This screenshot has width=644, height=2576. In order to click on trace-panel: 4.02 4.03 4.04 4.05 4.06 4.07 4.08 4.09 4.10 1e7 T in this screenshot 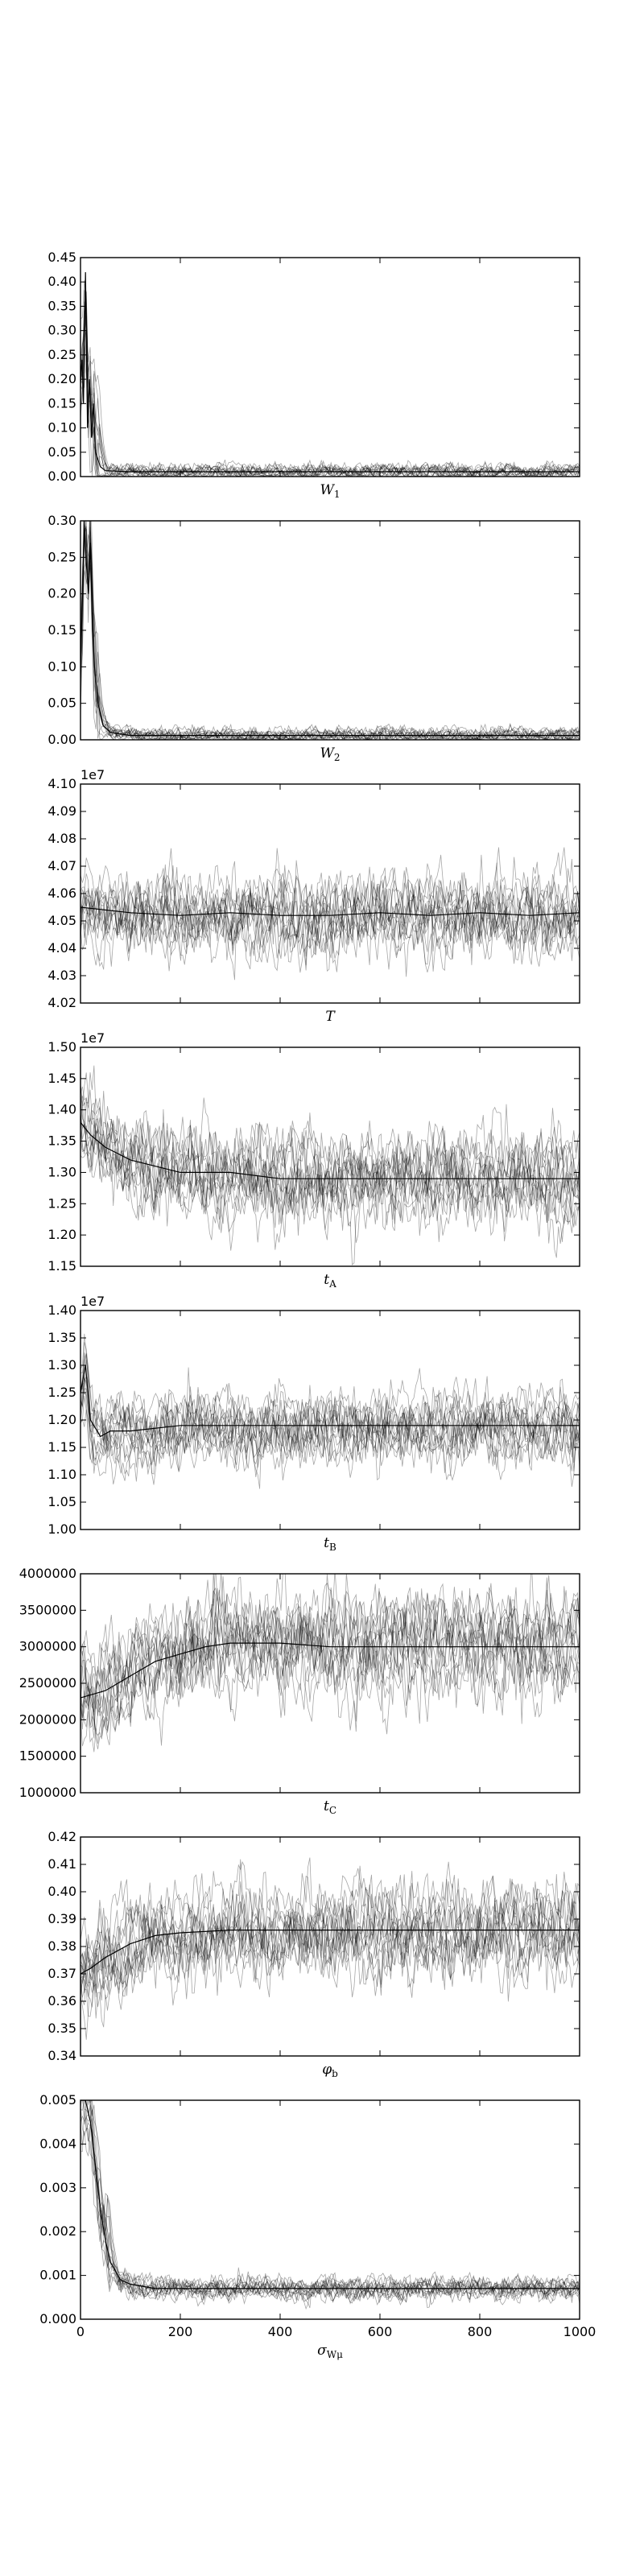, I will do `click(313, 896)`.